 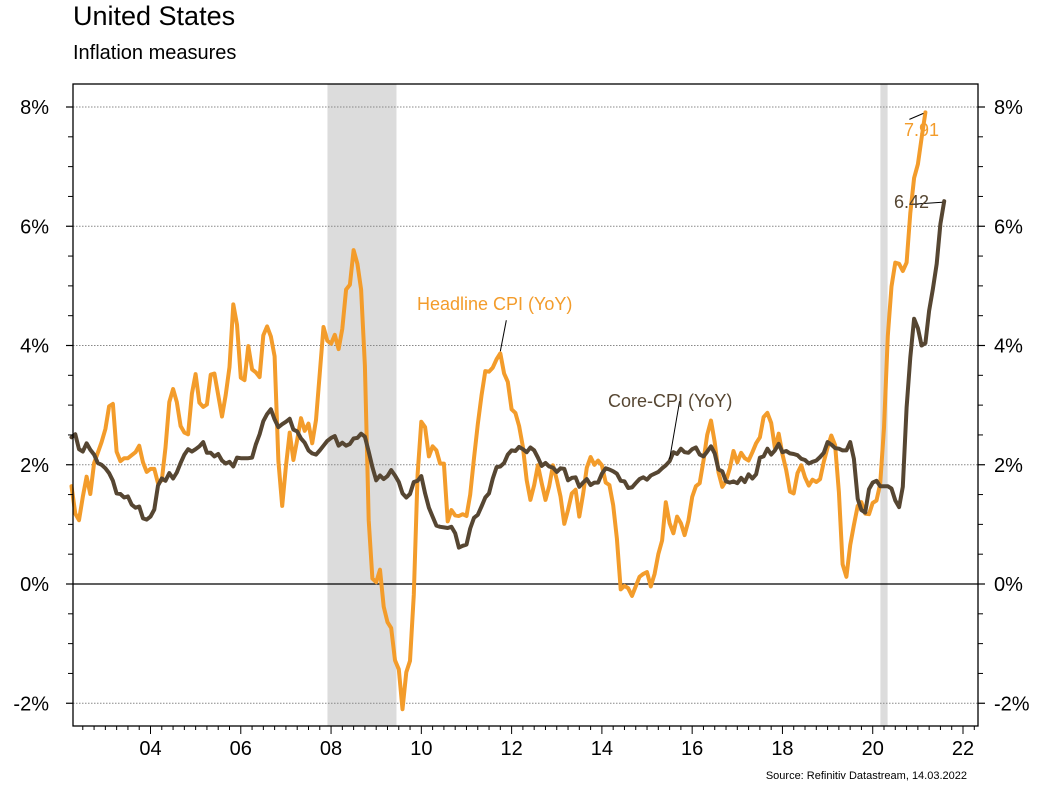 I want to click on x-tick-label: 10, so click(x=421, y=749).